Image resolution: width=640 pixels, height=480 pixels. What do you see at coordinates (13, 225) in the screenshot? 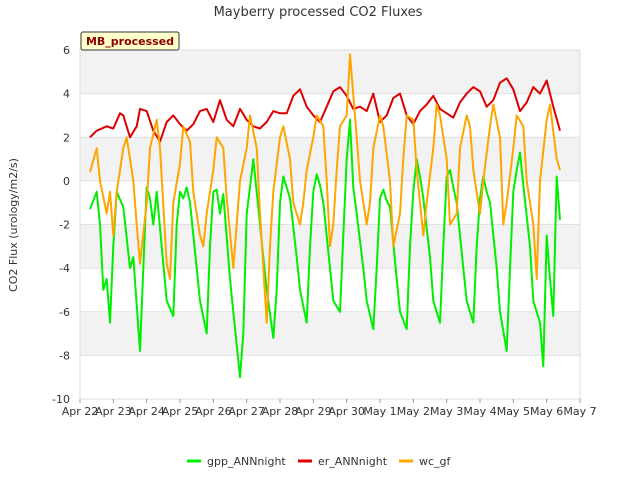
I see `y-axis-title: CO2 Flux (urology/m2/s)` at bounding box center [13, 225].